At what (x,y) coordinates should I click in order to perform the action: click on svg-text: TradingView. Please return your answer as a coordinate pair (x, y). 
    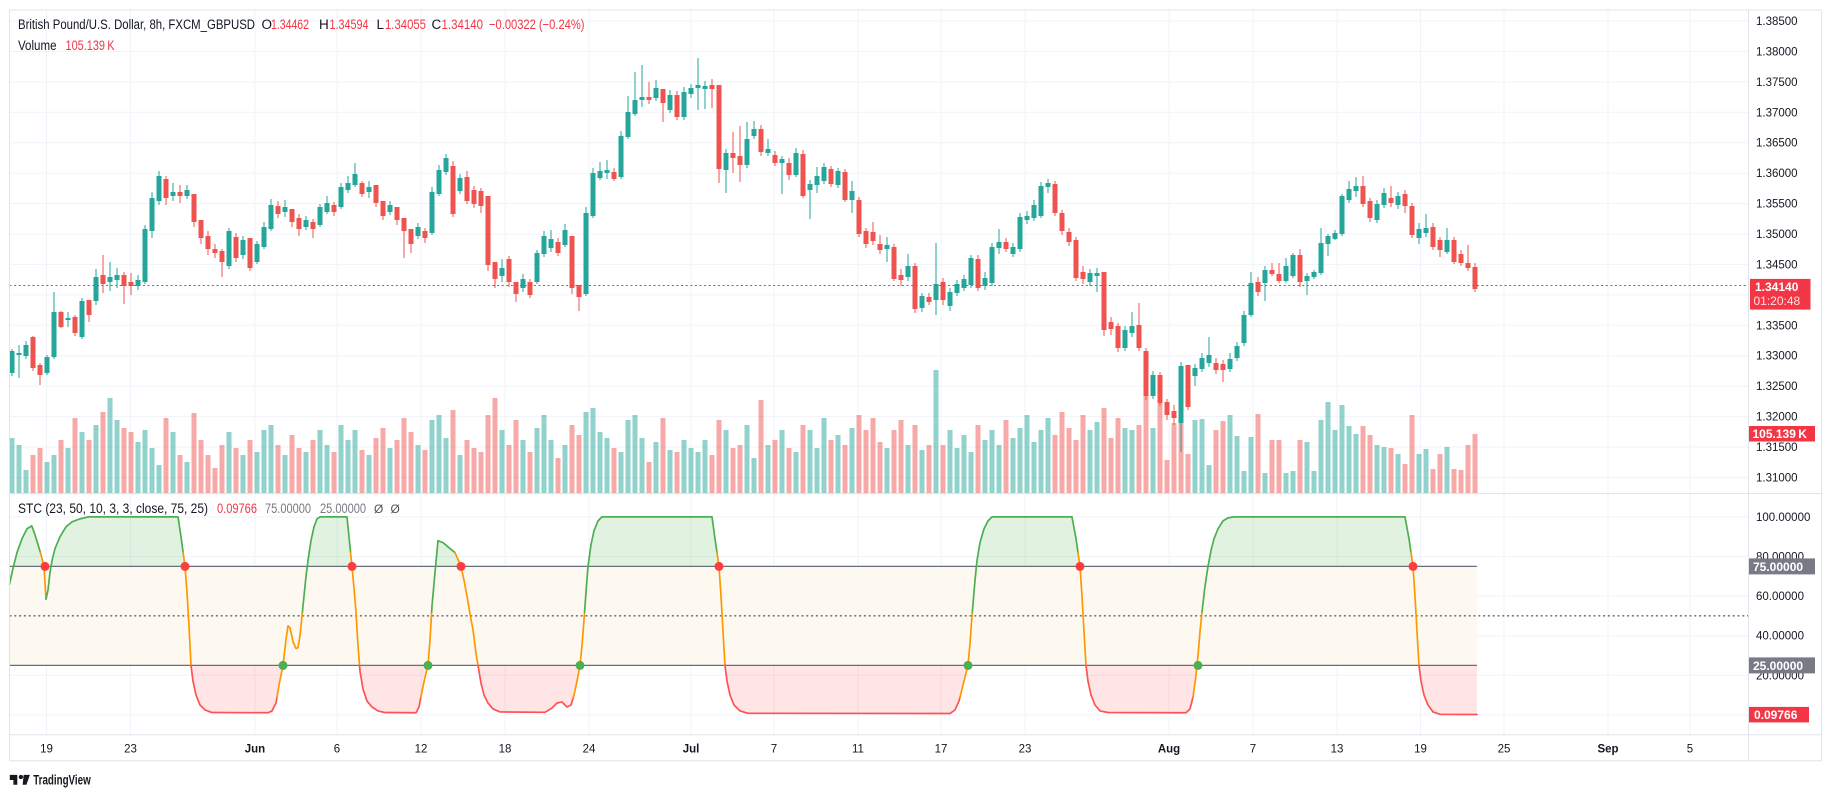
    Looking at the image, I should click on (62, 780).